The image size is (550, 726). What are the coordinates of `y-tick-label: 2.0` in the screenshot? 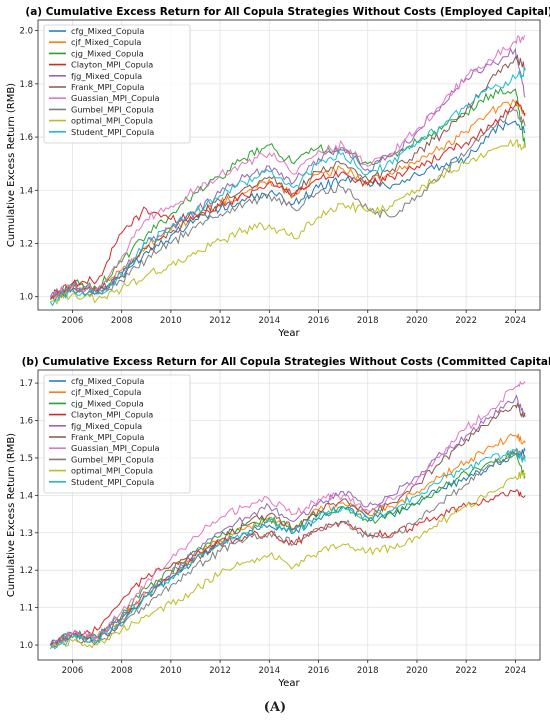 It's located at (26, 32).